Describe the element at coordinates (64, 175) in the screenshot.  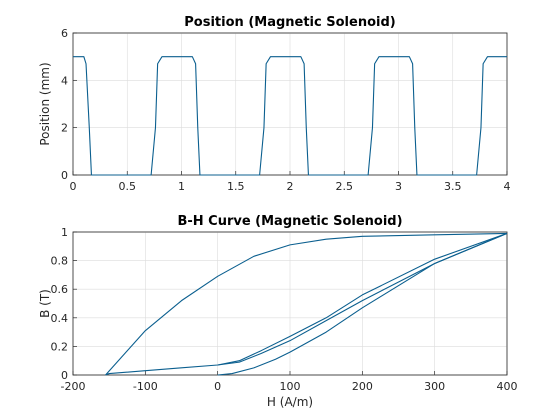
I see `position-y-tick-label: 0` at that location.